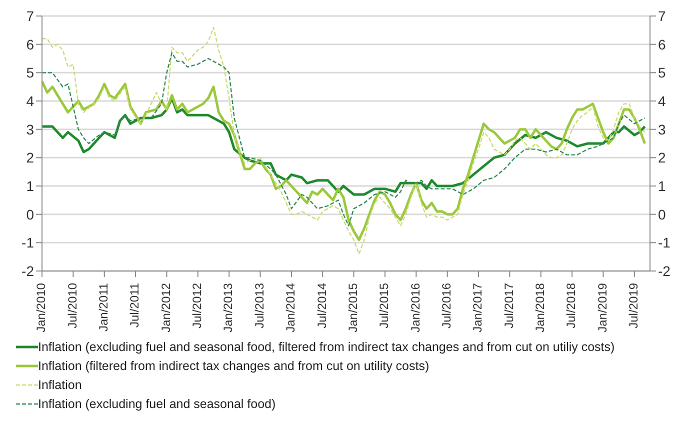 This screenshot has height=421, width=696. What do you see at coordinates (662, 186) in the screenshot?
I see `y2-tick-label: 1` at bounding box center [662, 186].